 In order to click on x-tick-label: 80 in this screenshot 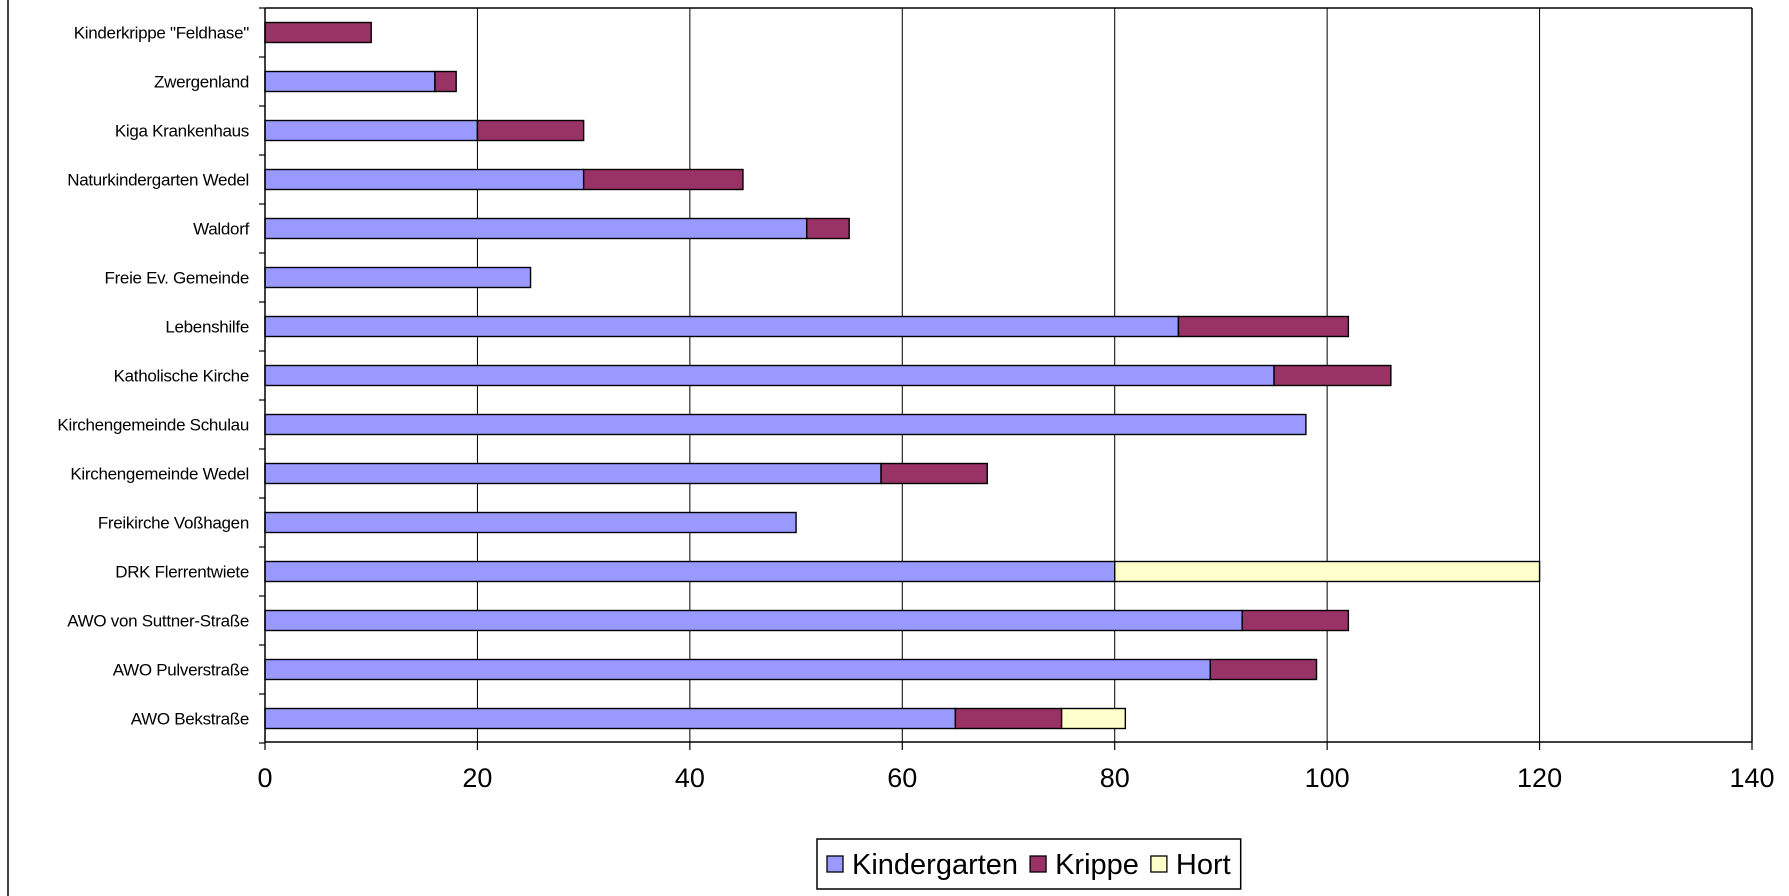, I will do `click(1115, 778)`.